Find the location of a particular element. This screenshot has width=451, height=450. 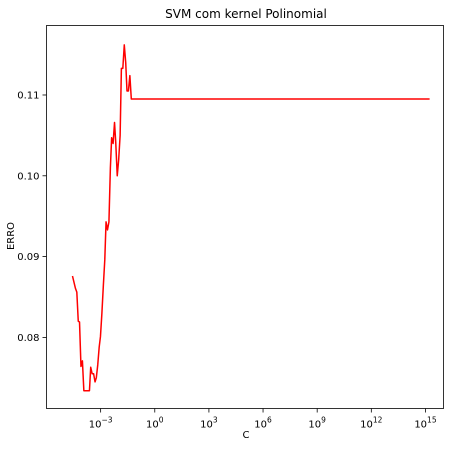

x-tick-label-exponent: 0 is located at coordinates (161, 420).